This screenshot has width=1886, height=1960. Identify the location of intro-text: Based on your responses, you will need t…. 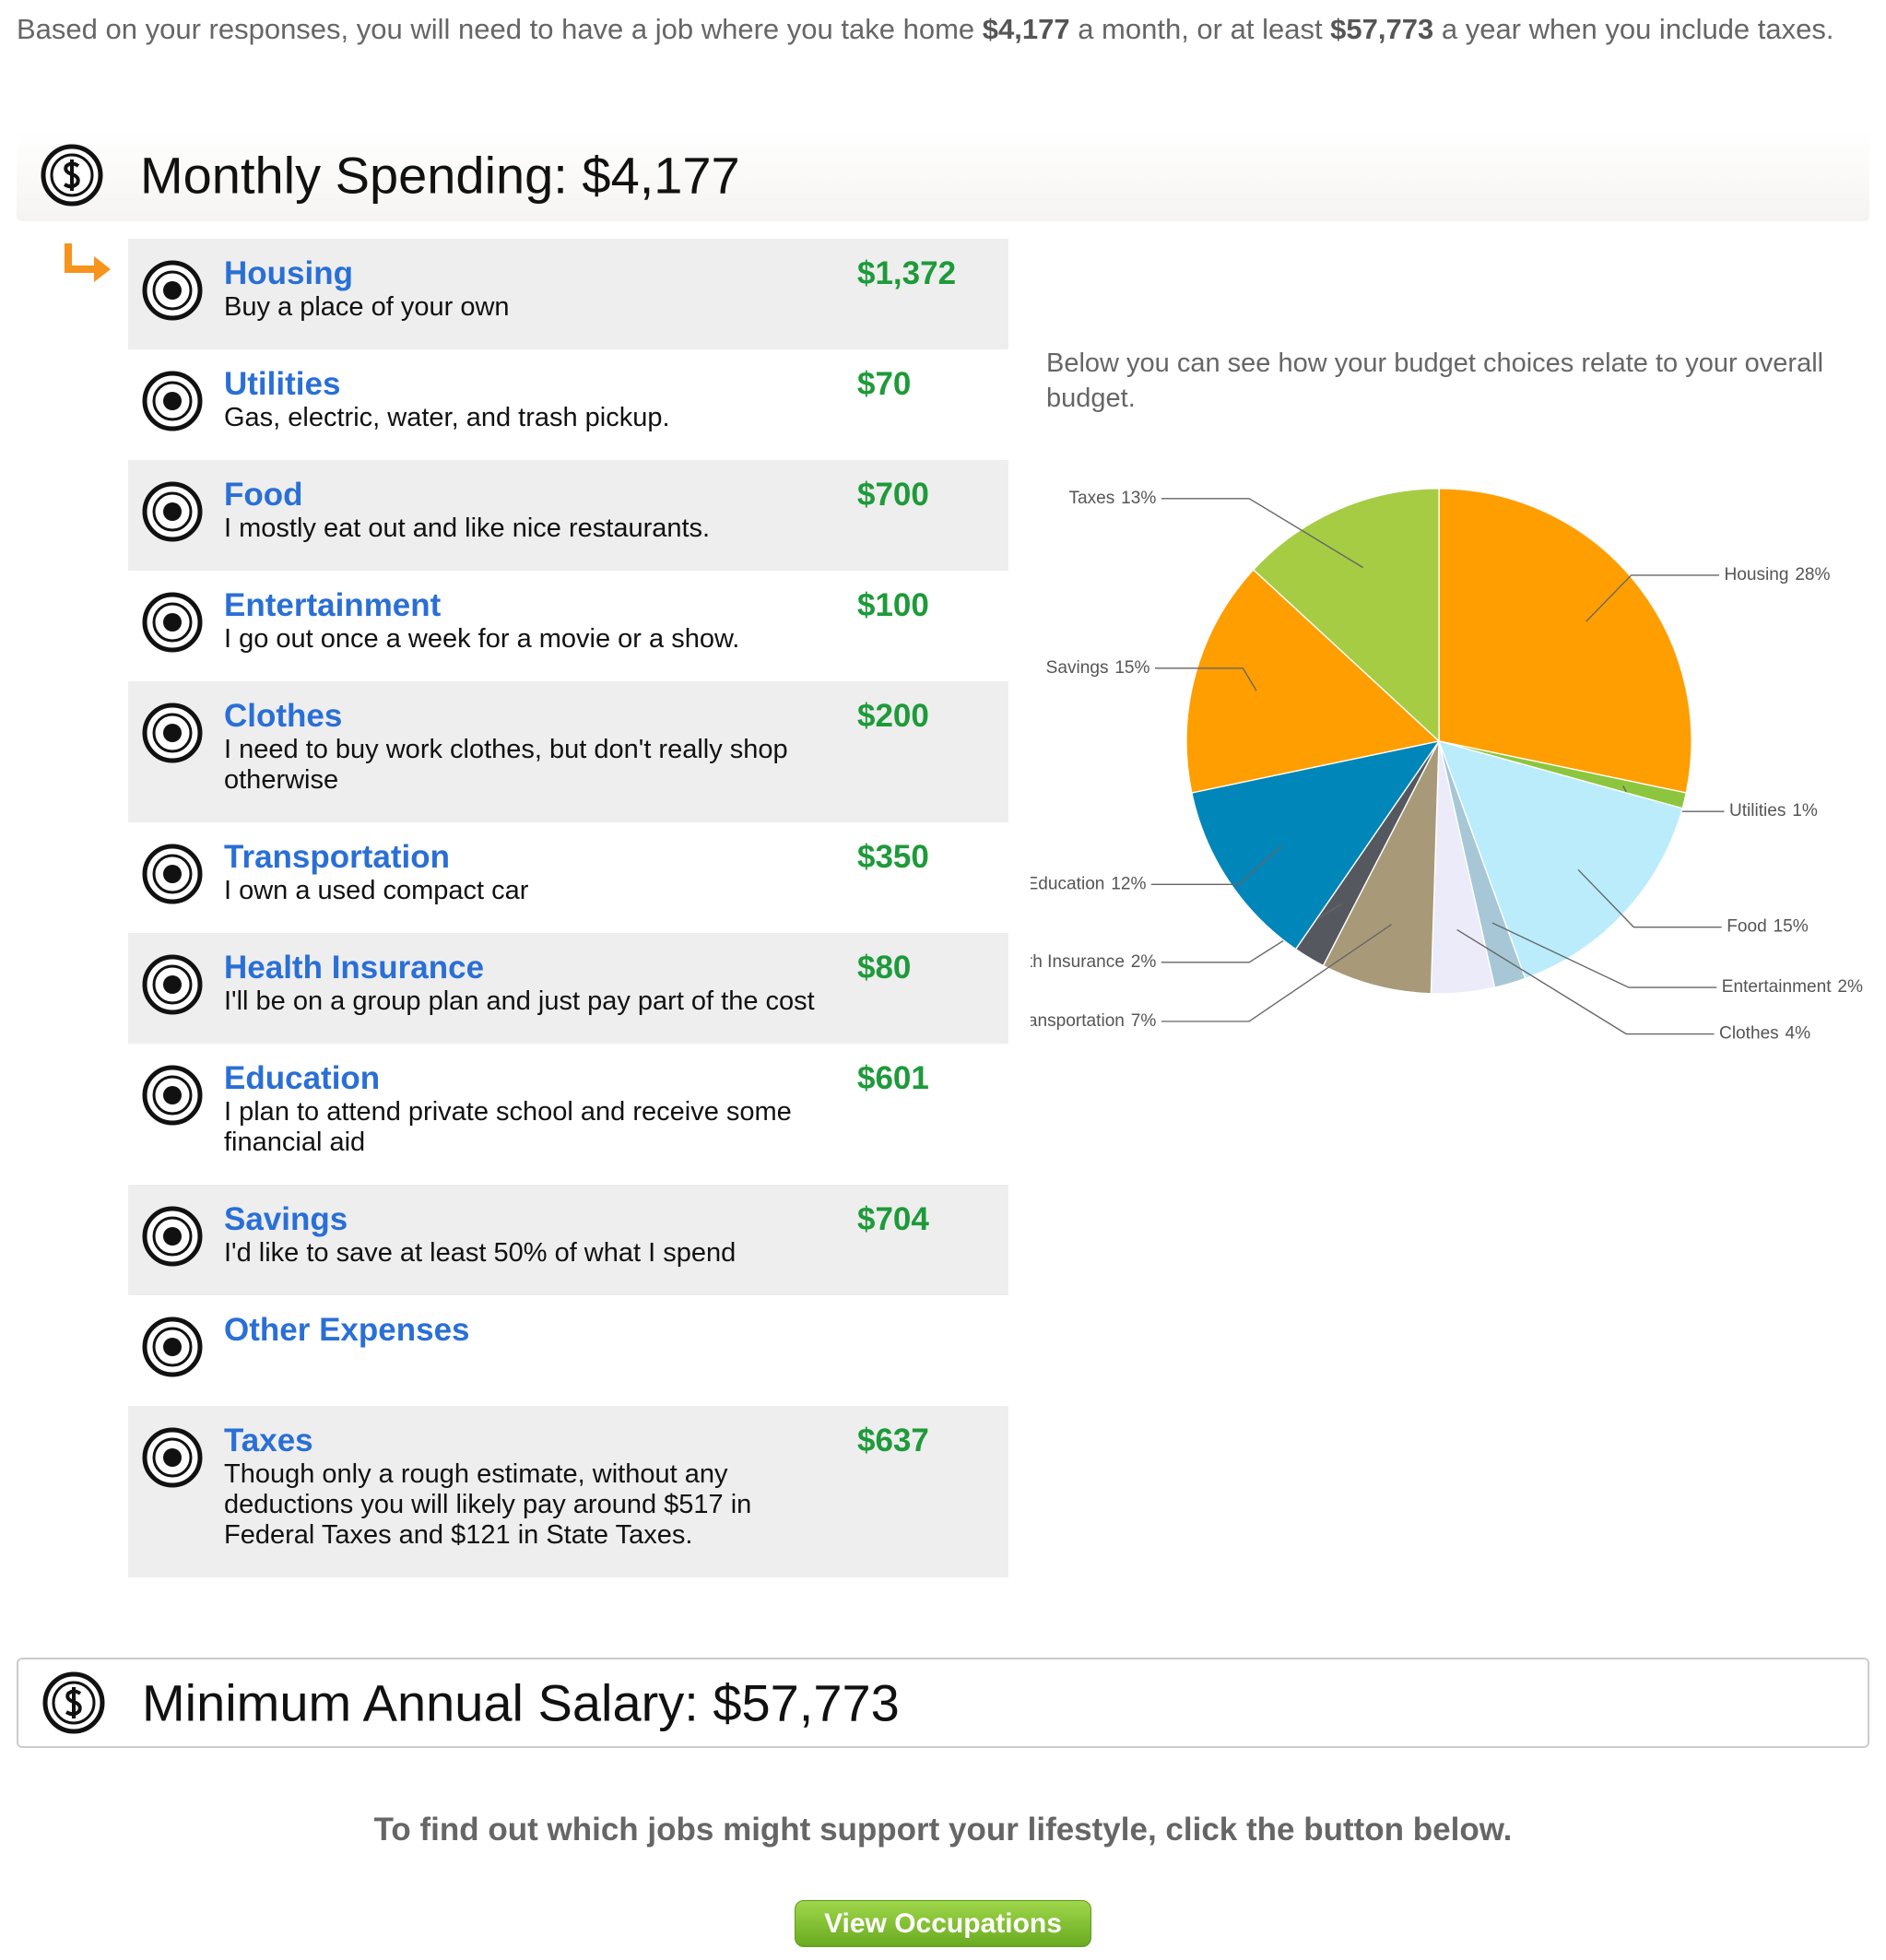
(500, 29).